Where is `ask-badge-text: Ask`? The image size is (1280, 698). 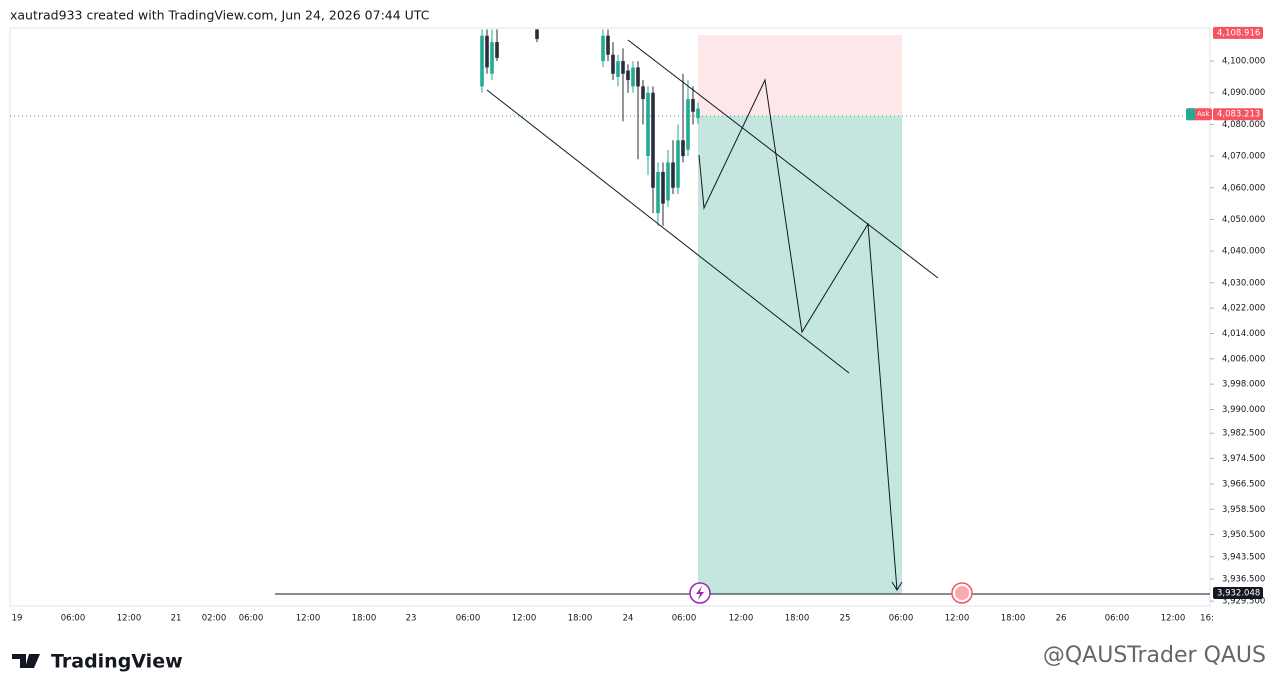 ask-badge-text: Ask is located at coordinates (1203, 114).